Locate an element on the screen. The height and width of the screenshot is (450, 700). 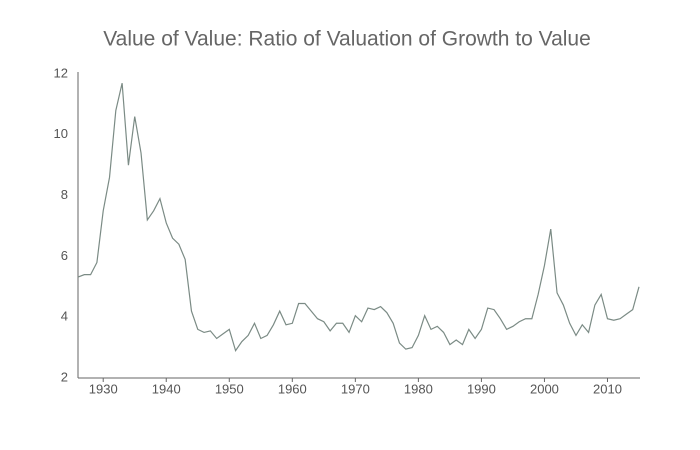
x-tick-label: 1990 is located at coordinates (481, 388).